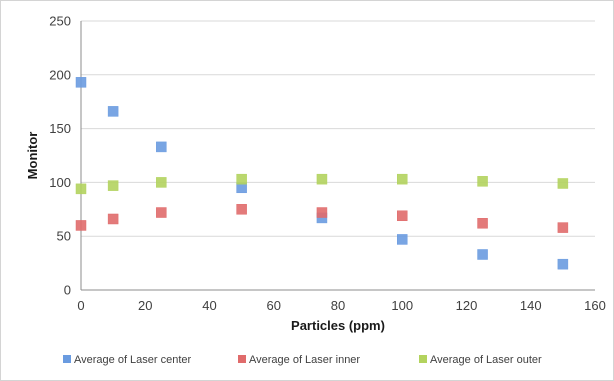 The height and width of the screenshot is (381, 614). I want to click on x-tick-label: 160, so click(595, 305).